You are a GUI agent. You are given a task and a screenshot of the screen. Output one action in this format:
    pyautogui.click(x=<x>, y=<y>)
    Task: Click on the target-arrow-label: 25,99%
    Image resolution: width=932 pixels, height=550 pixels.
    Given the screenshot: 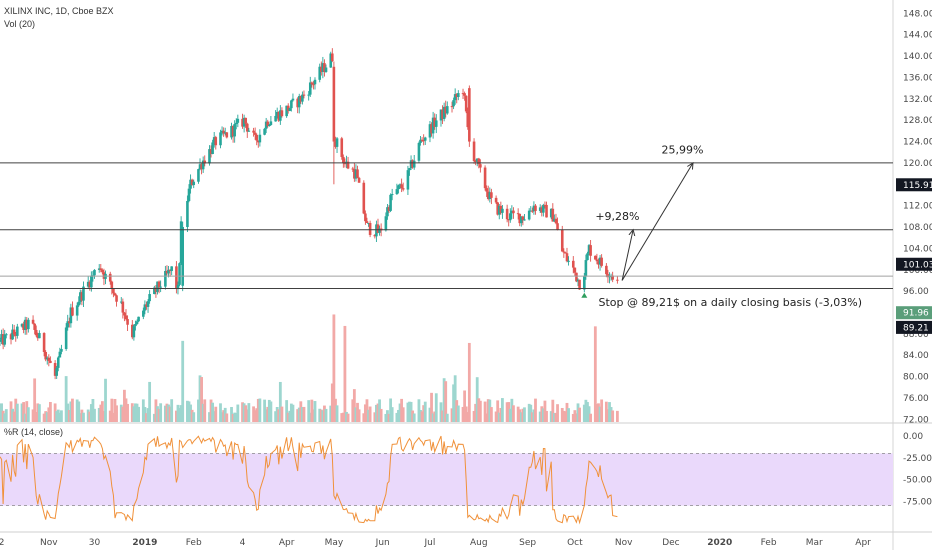 What is the action you would take?
    pyautogui.click(x=682, y=149)
    